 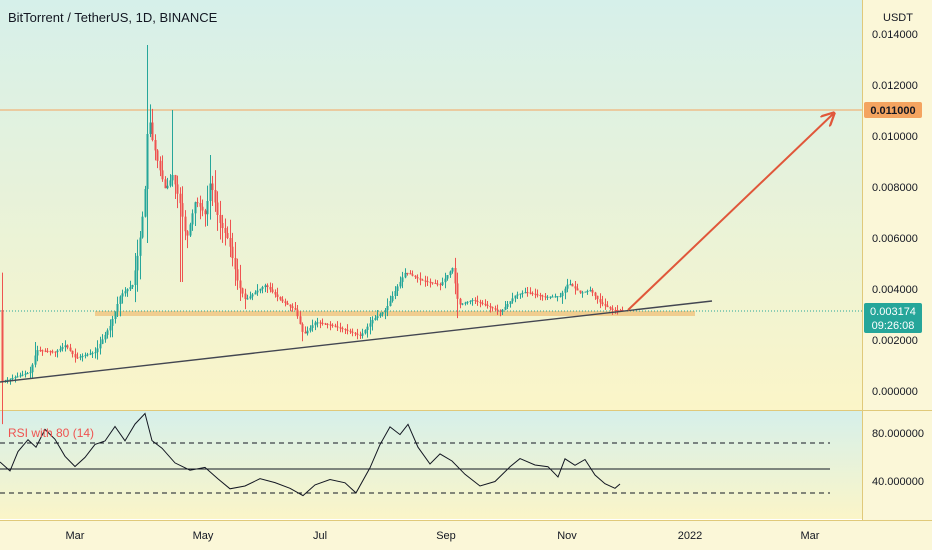 I want to click on projection-arrow, so click(x=730, y=212).